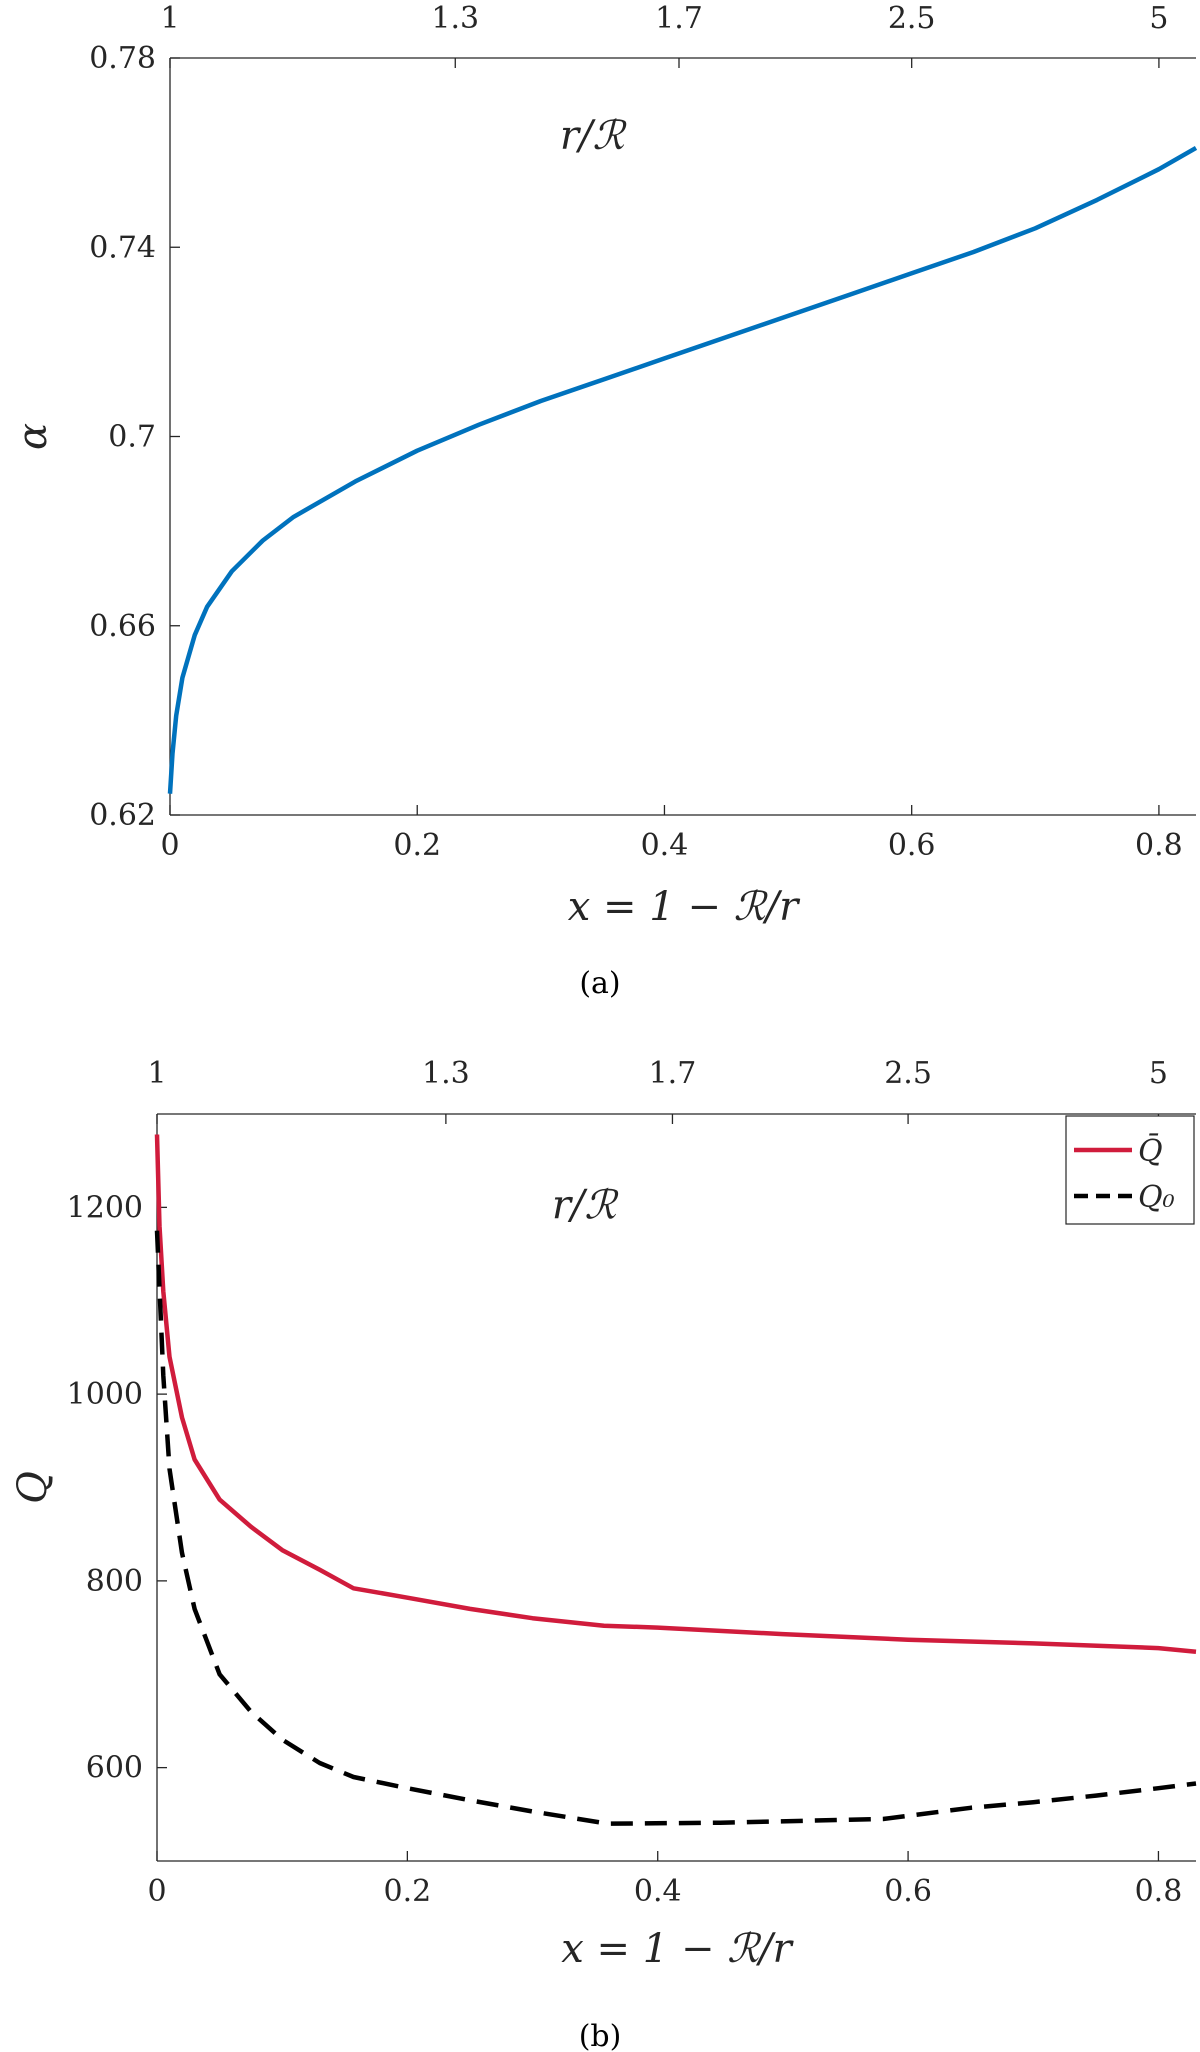 The width and height of the screenshot is (1200, 2052). I want to click on legend-label-0: Q̄, so click(1150, 1151).